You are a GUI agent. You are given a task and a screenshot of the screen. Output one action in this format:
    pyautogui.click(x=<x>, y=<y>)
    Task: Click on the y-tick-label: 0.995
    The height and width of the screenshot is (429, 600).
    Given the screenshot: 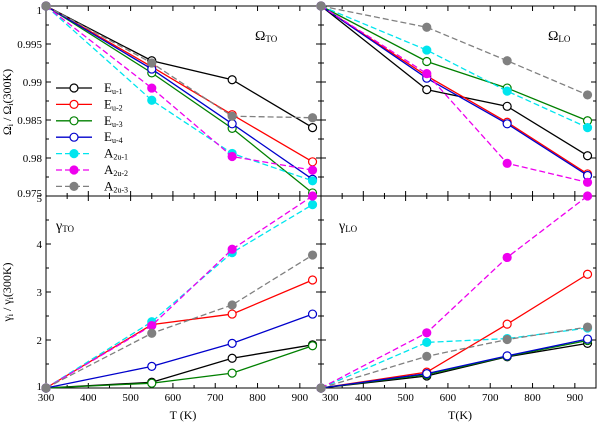 What is the action you would take?
    pyautogui.click(x=29, y=45)
    